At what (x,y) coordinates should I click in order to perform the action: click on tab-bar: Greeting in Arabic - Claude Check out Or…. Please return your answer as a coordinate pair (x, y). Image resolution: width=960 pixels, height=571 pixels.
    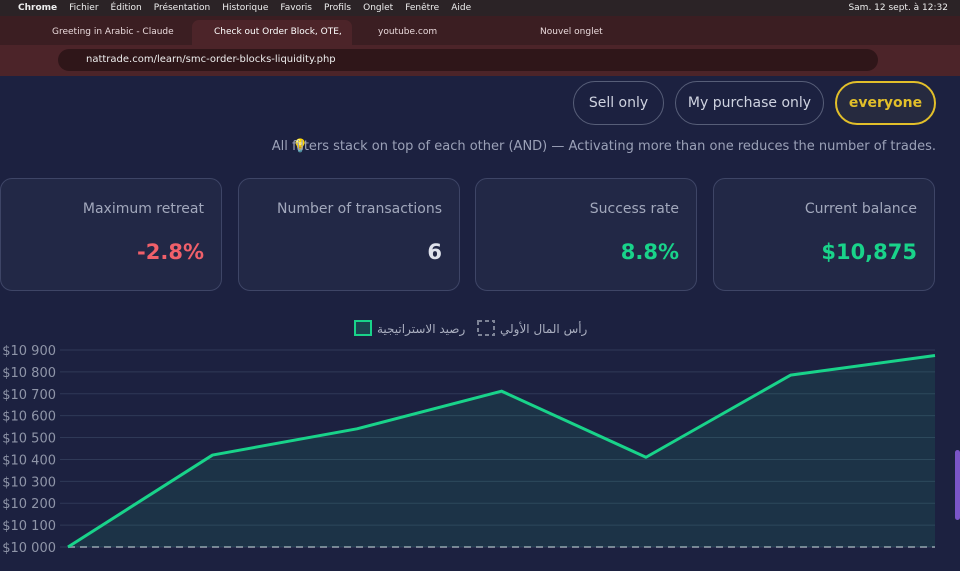
    Looking at the image, I should click on (480, 30).